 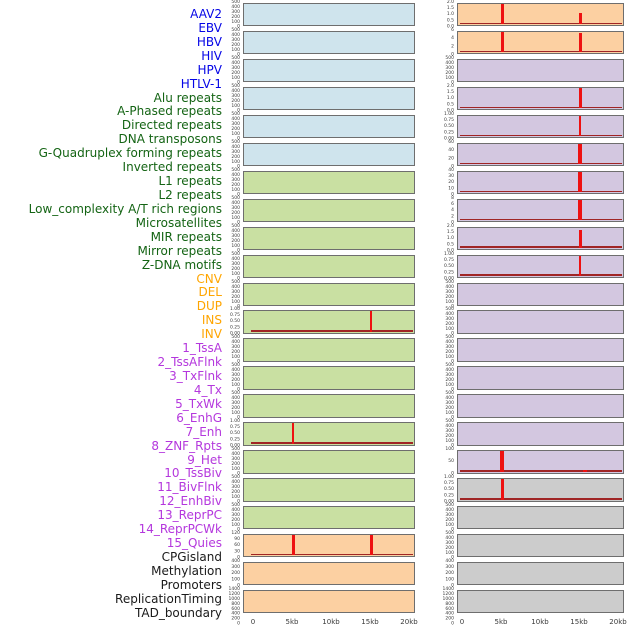 I want to click on y-tick-label: 0.25, so click(x=448, y=272).